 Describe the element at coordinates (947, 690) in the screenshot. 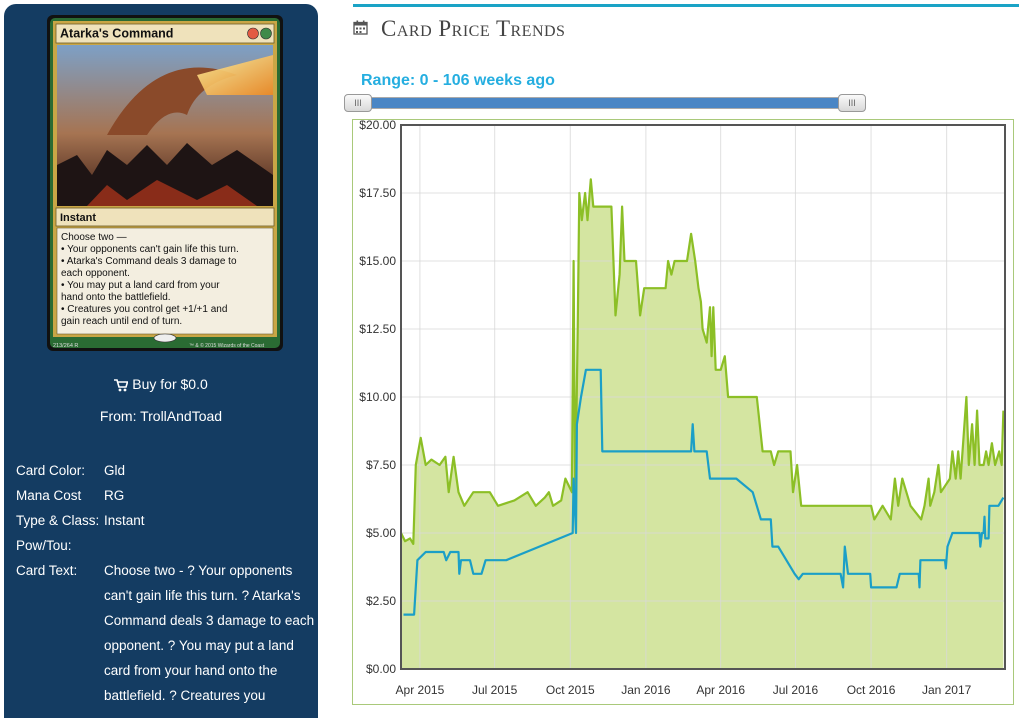

I see `x-tick-label: Jan 2017` at that location.